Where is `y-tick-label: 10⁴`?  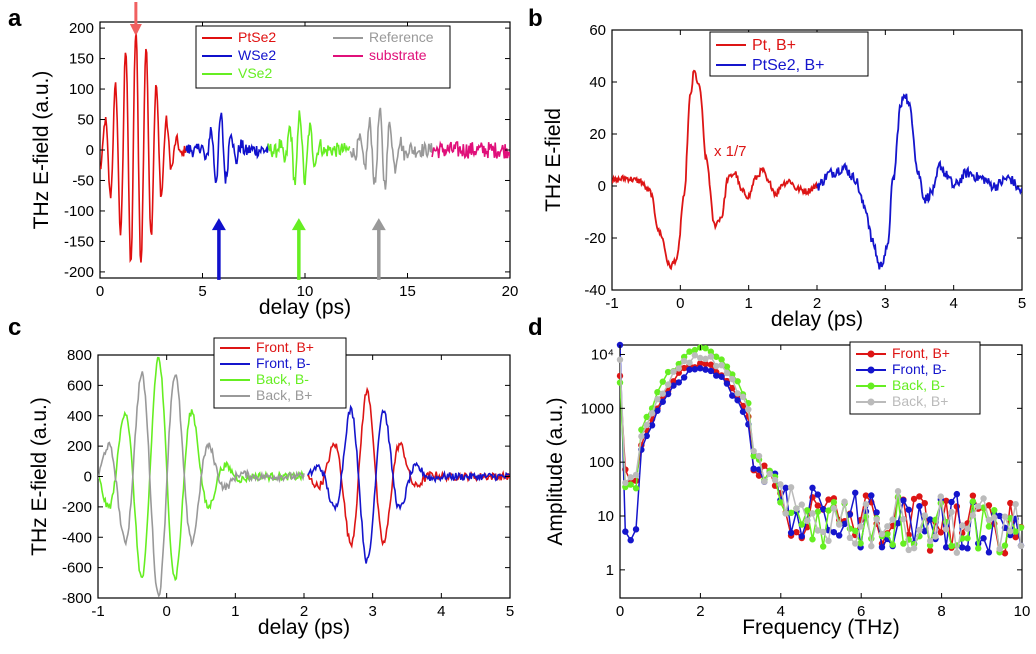
y-tick-label: 10⁴ is located at coordinates (602, 354).